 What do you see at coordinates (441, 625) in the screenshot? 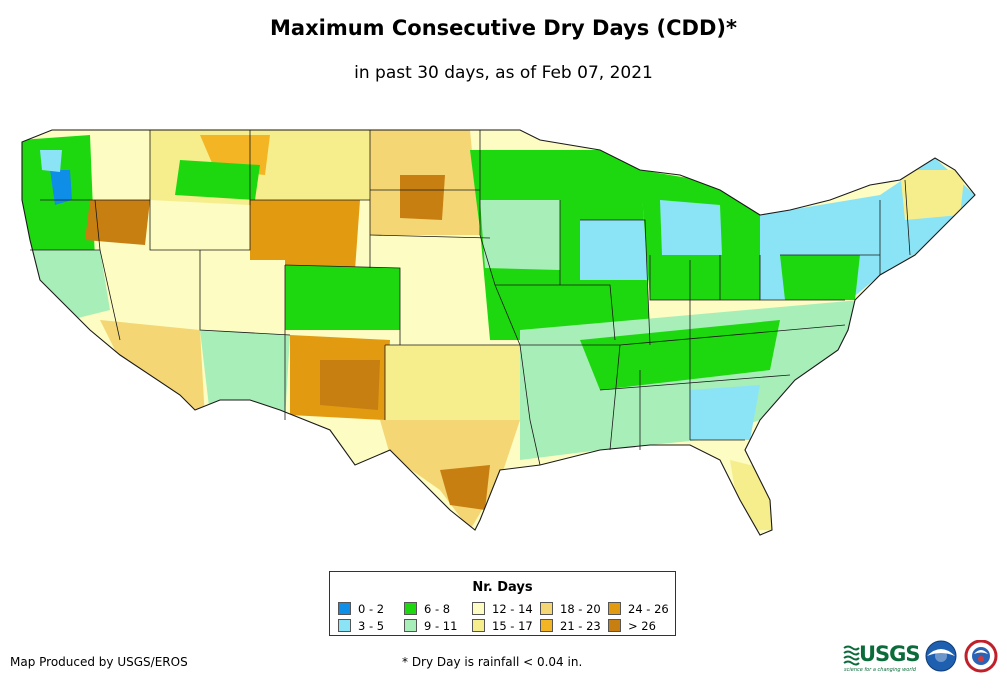
I see `legend-label-9-11: 9 - 11` at bounding box center [441, 625].